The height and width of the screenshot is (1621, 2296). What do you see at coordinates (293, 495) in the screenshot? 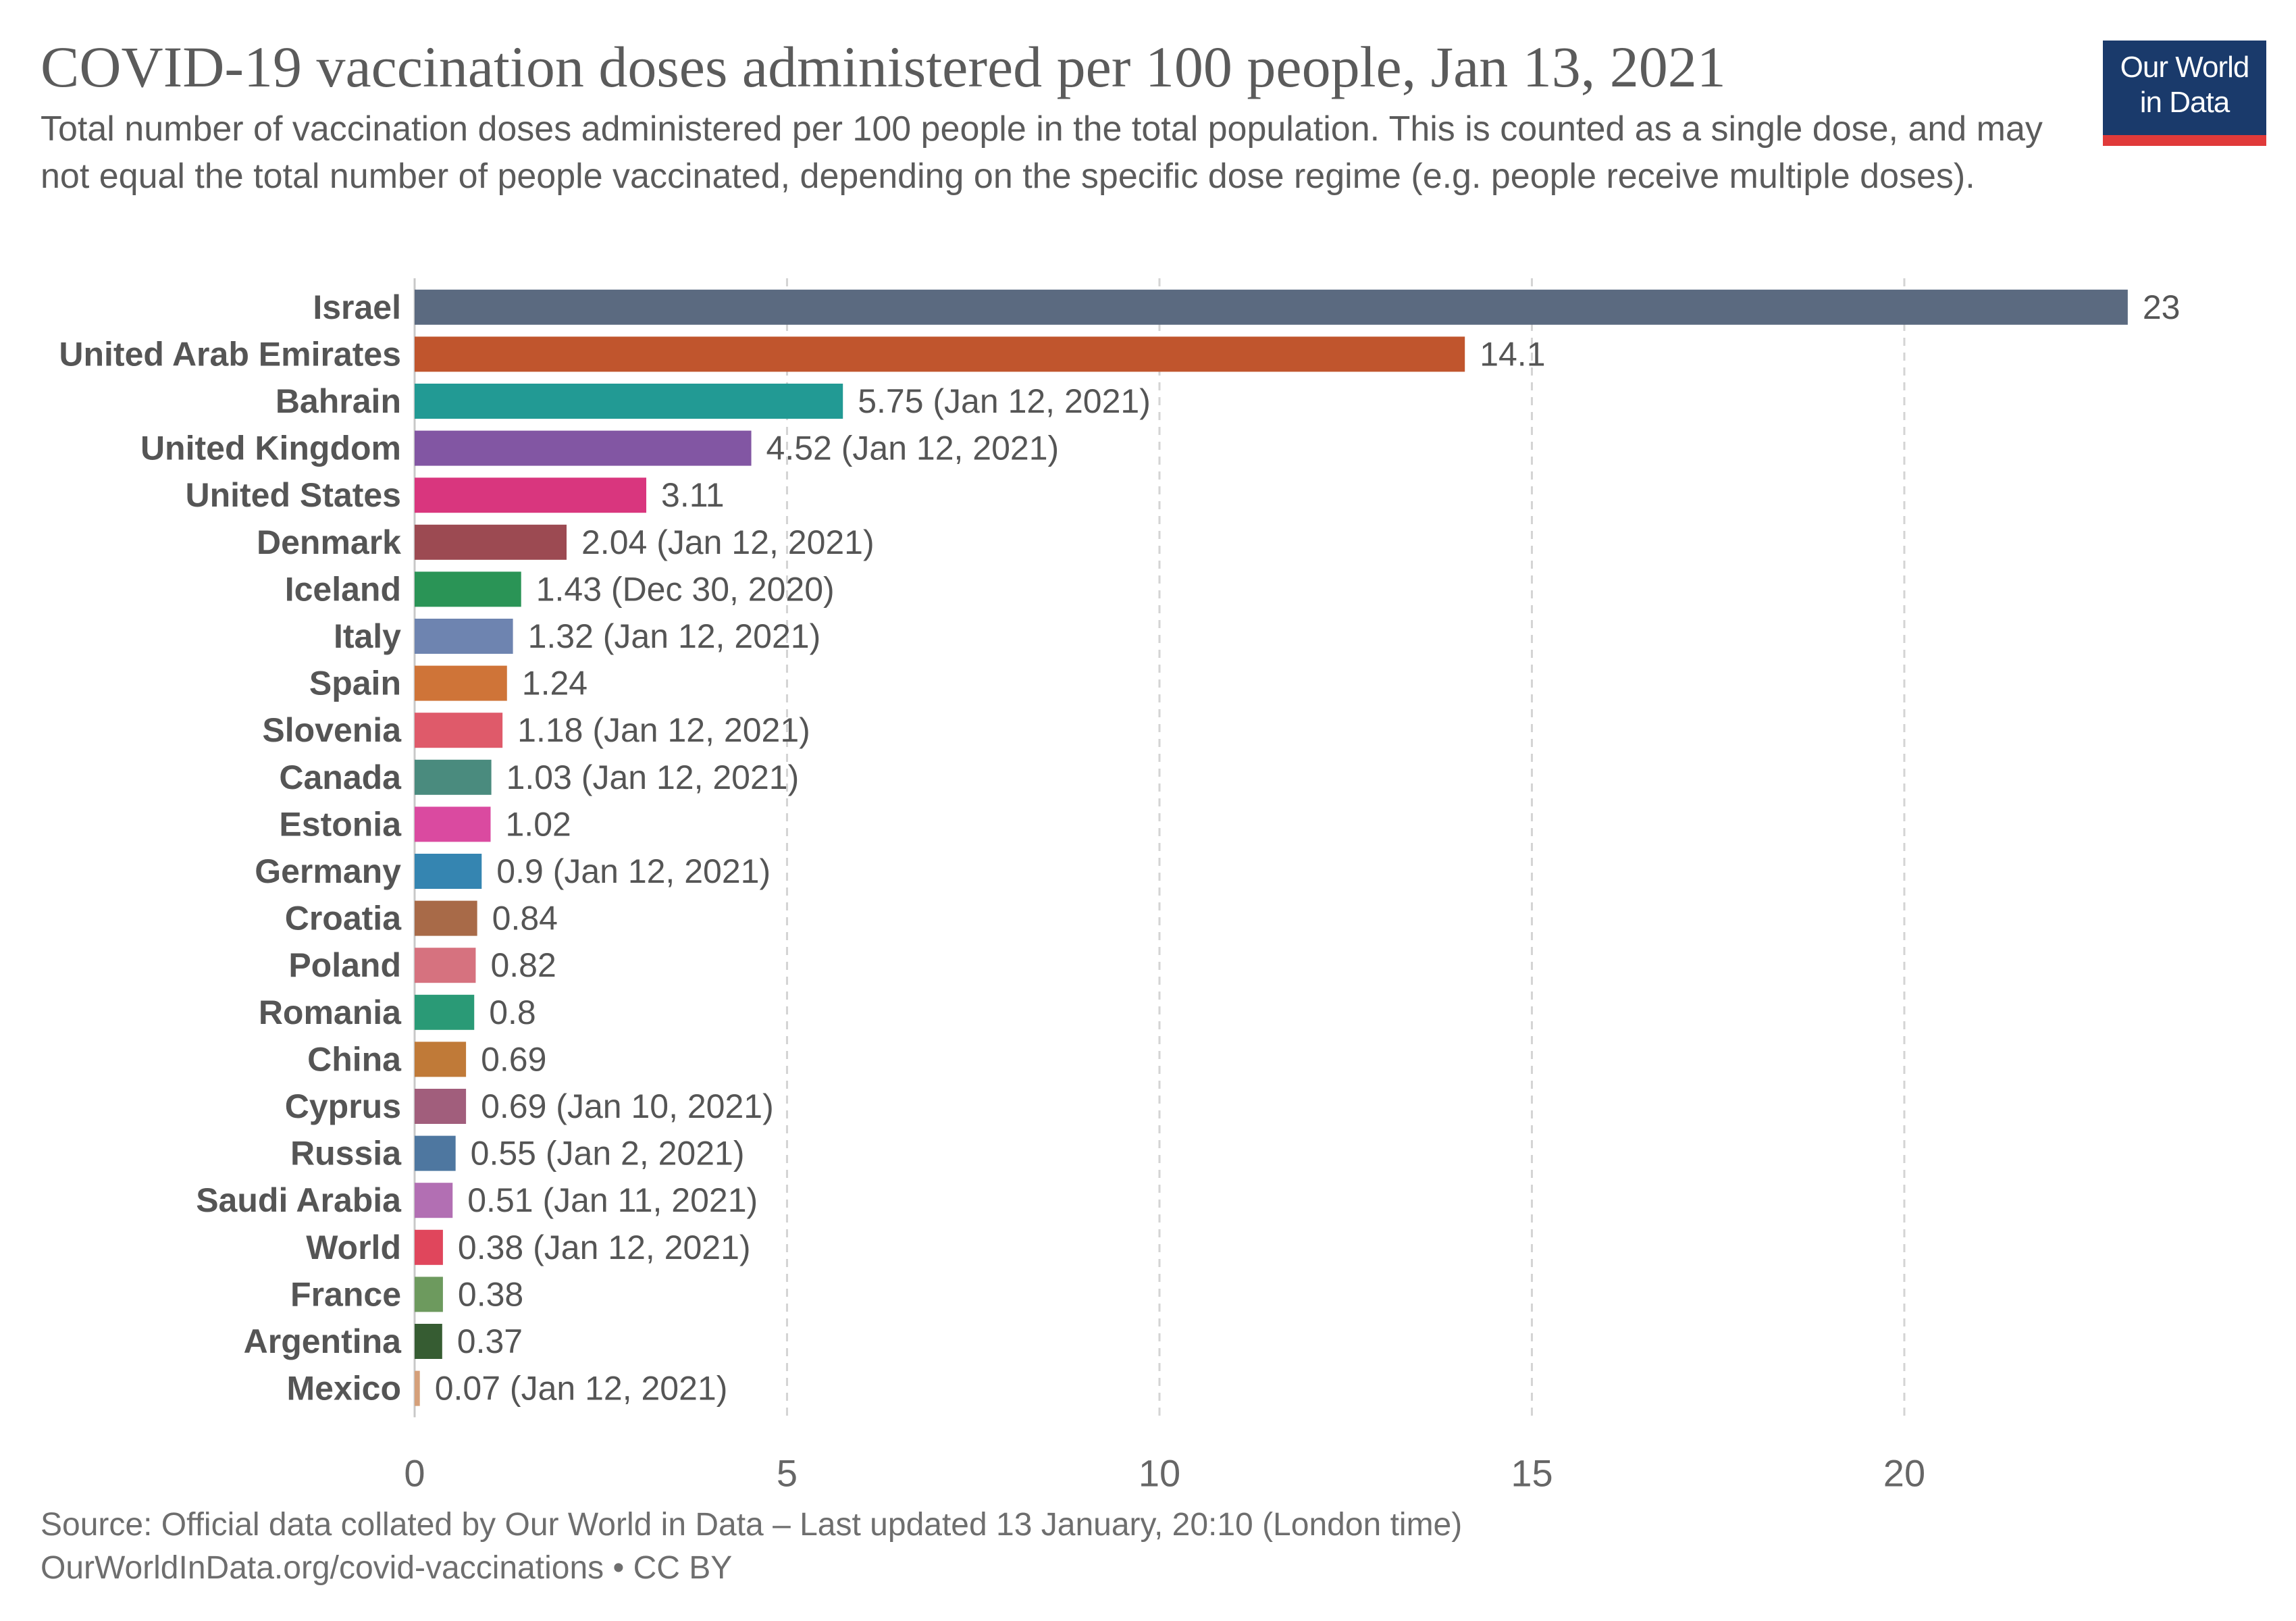
I see `country-label: United States` at bounding box center [293, 495].